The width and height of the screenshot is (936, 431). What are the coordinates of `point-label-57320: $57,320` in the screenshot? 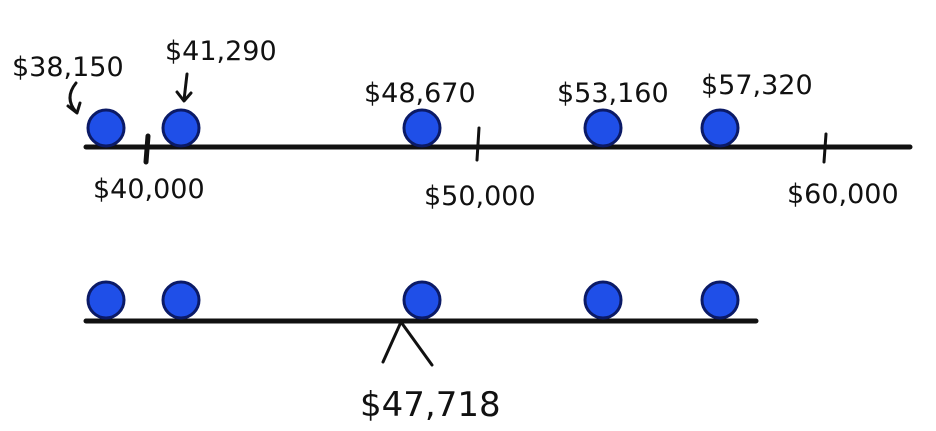 It's located at (757, 85).